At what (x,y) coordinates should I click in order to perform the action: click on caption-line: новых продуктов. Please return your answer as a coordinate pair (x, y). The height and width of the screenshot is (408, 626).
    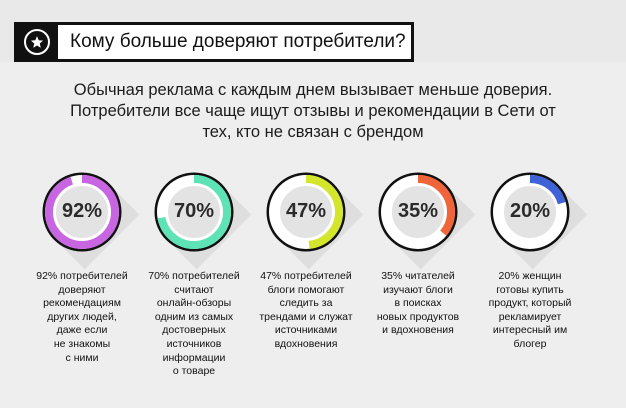
    Looking at the image, I should click on (418, 316).